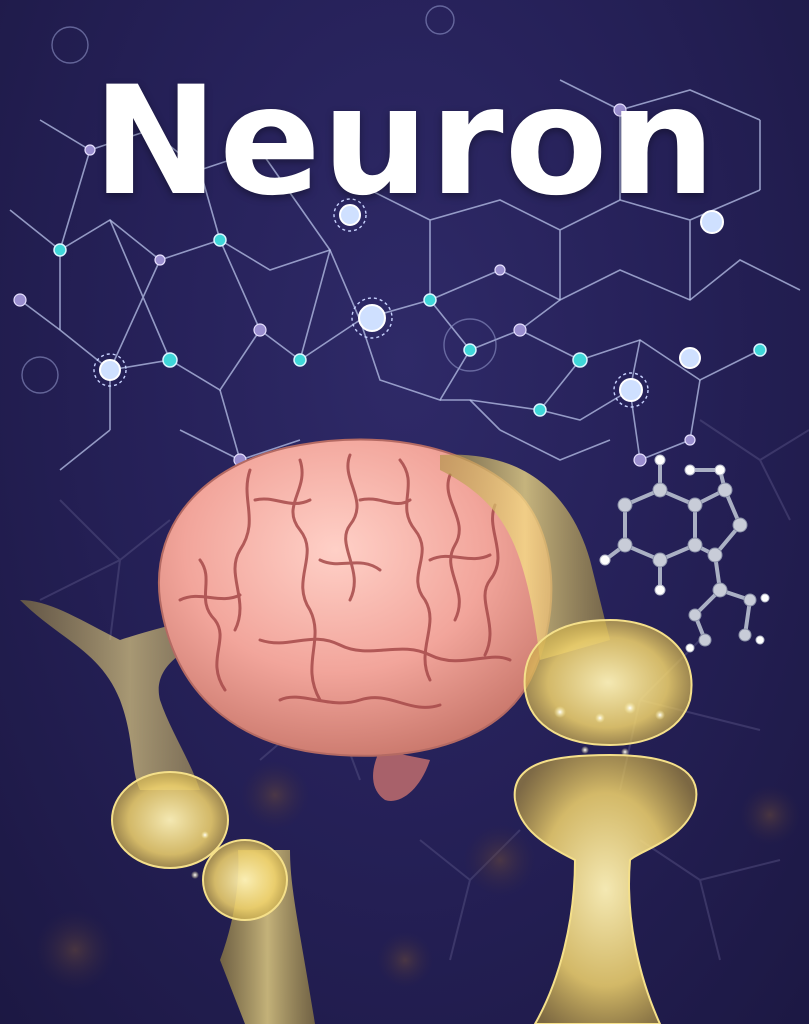 The height and width of the screenshot is (1024, 809). I want to click on molecule-model, so click(684, 553).